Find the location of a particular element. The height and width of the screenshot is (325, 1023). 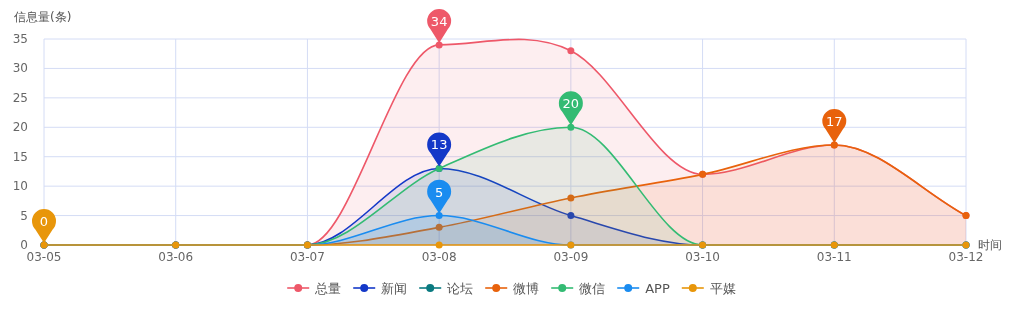

y-tick-label: 35 is located at coordinates (20, 39).